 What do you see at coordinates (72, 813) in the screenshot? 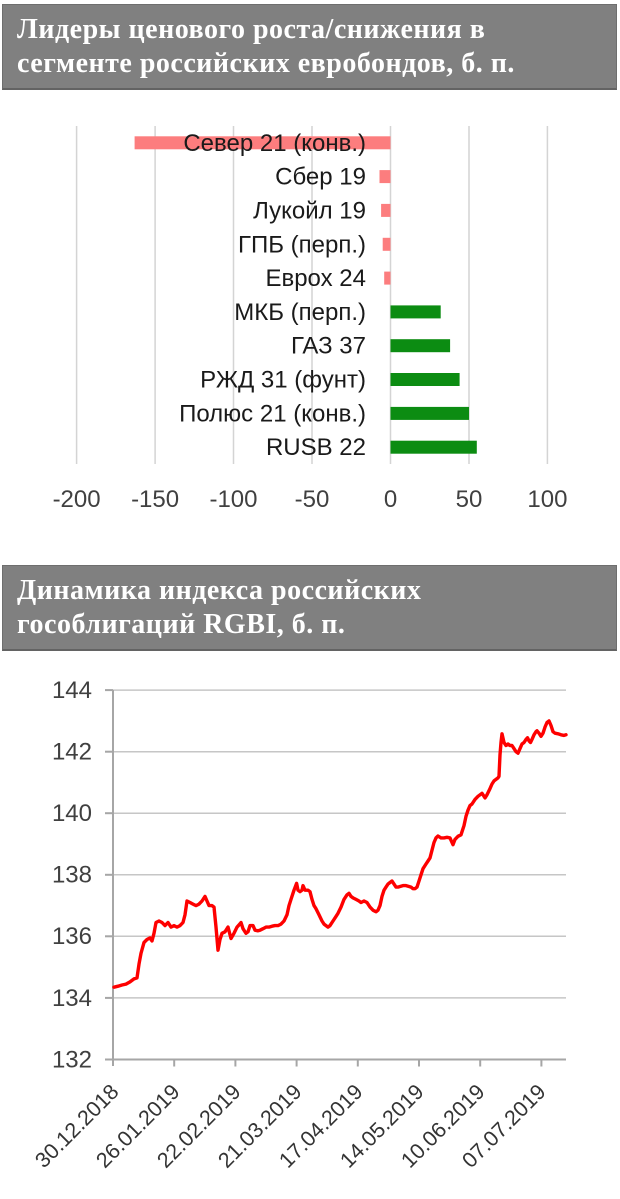
I see `svg-text: 140` at bounding box center [72, 813].